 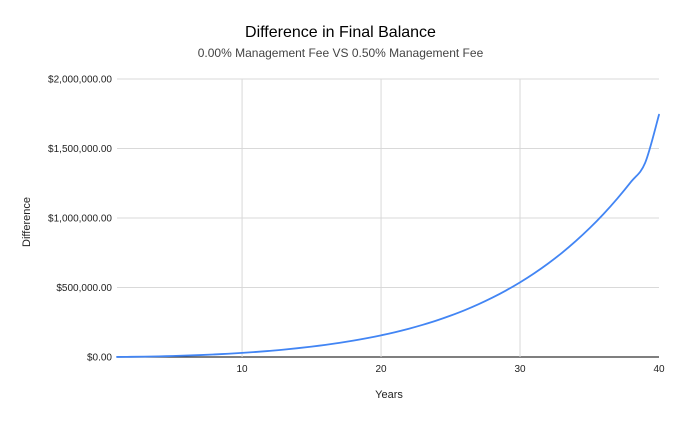 I want to click on y-axis-title: Difference, so click(x=27, y=222).